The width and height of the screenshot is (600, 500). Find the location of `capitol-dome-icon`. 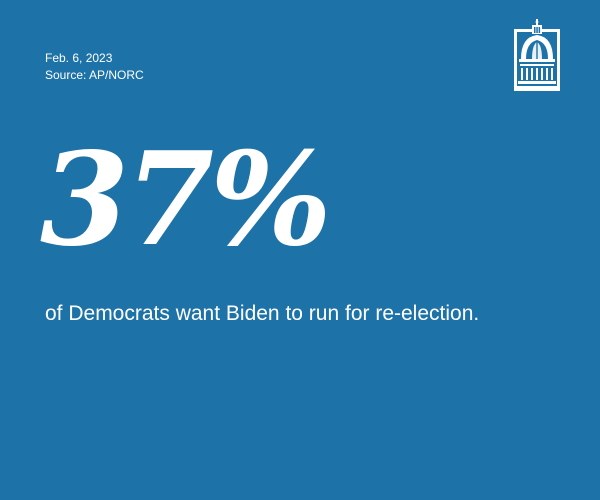

capitol-dome-icon is located at coordinates (537, 55).